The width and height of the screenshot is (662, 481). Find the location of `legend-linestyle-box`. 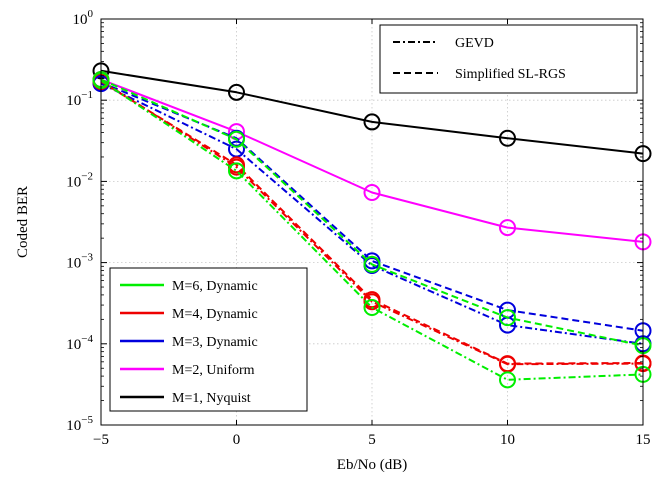

legend-linestyle-box is located at coordinates (508, 59).